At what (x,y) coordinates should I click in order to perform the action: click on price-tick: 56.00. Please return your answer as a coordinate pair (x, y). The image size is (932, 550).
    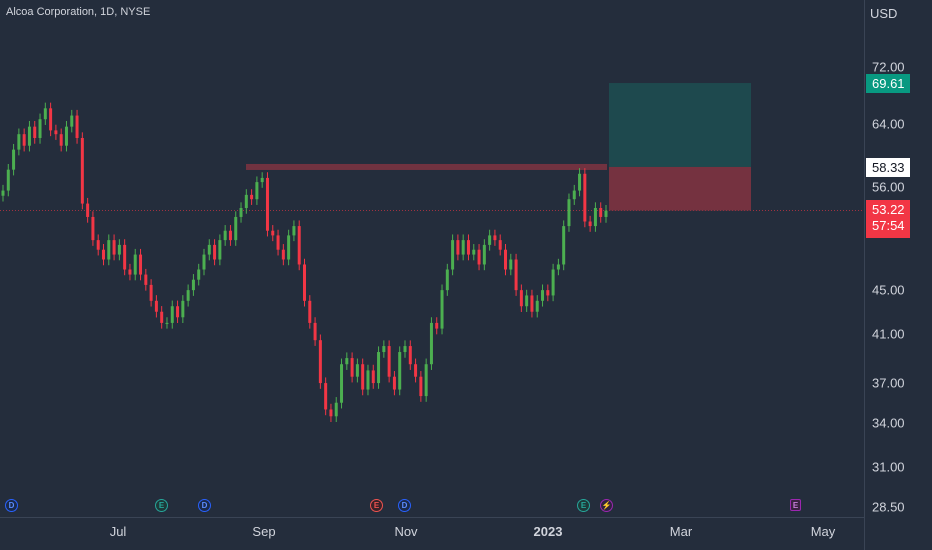
    Looking at the image, I should click on (888, 187).